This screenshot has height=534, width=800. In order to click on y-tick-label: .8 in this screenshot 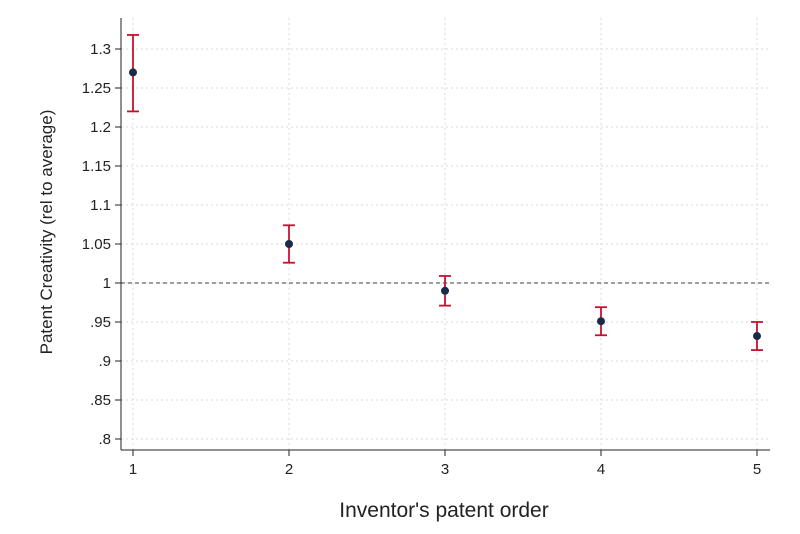, I will do `click(104, 439)`.